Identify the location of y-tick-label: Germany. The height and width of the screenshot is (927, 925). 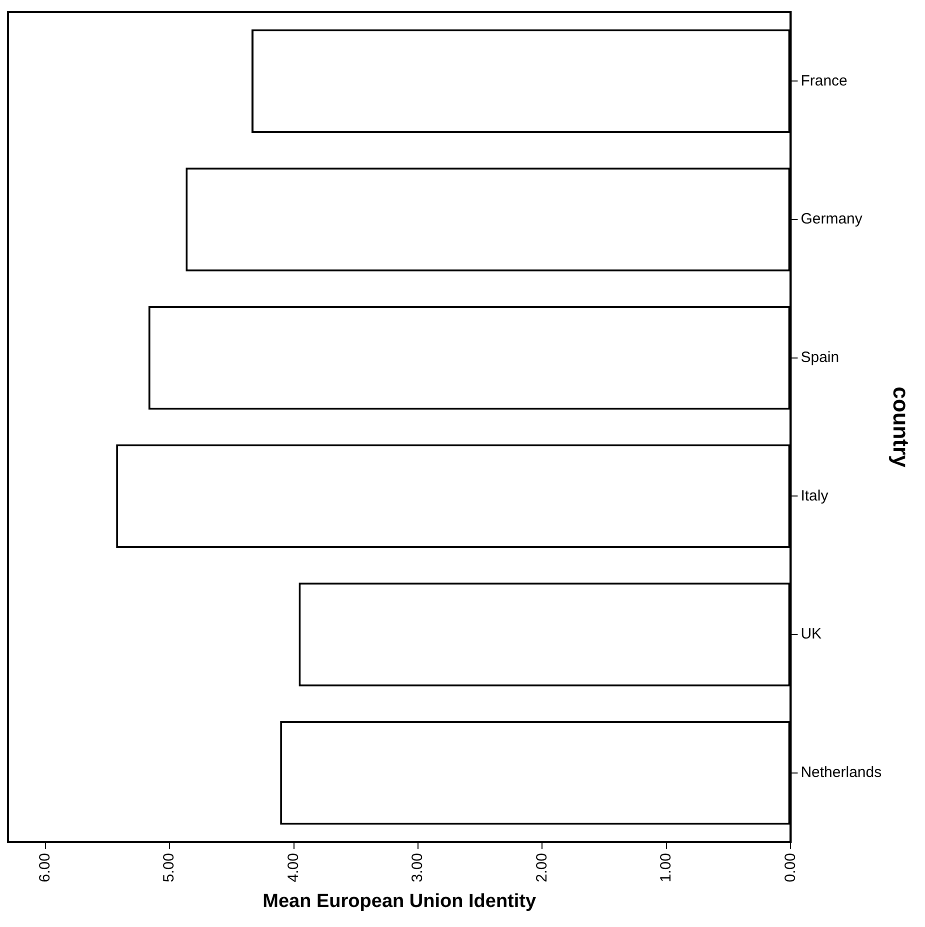
(831, 219).